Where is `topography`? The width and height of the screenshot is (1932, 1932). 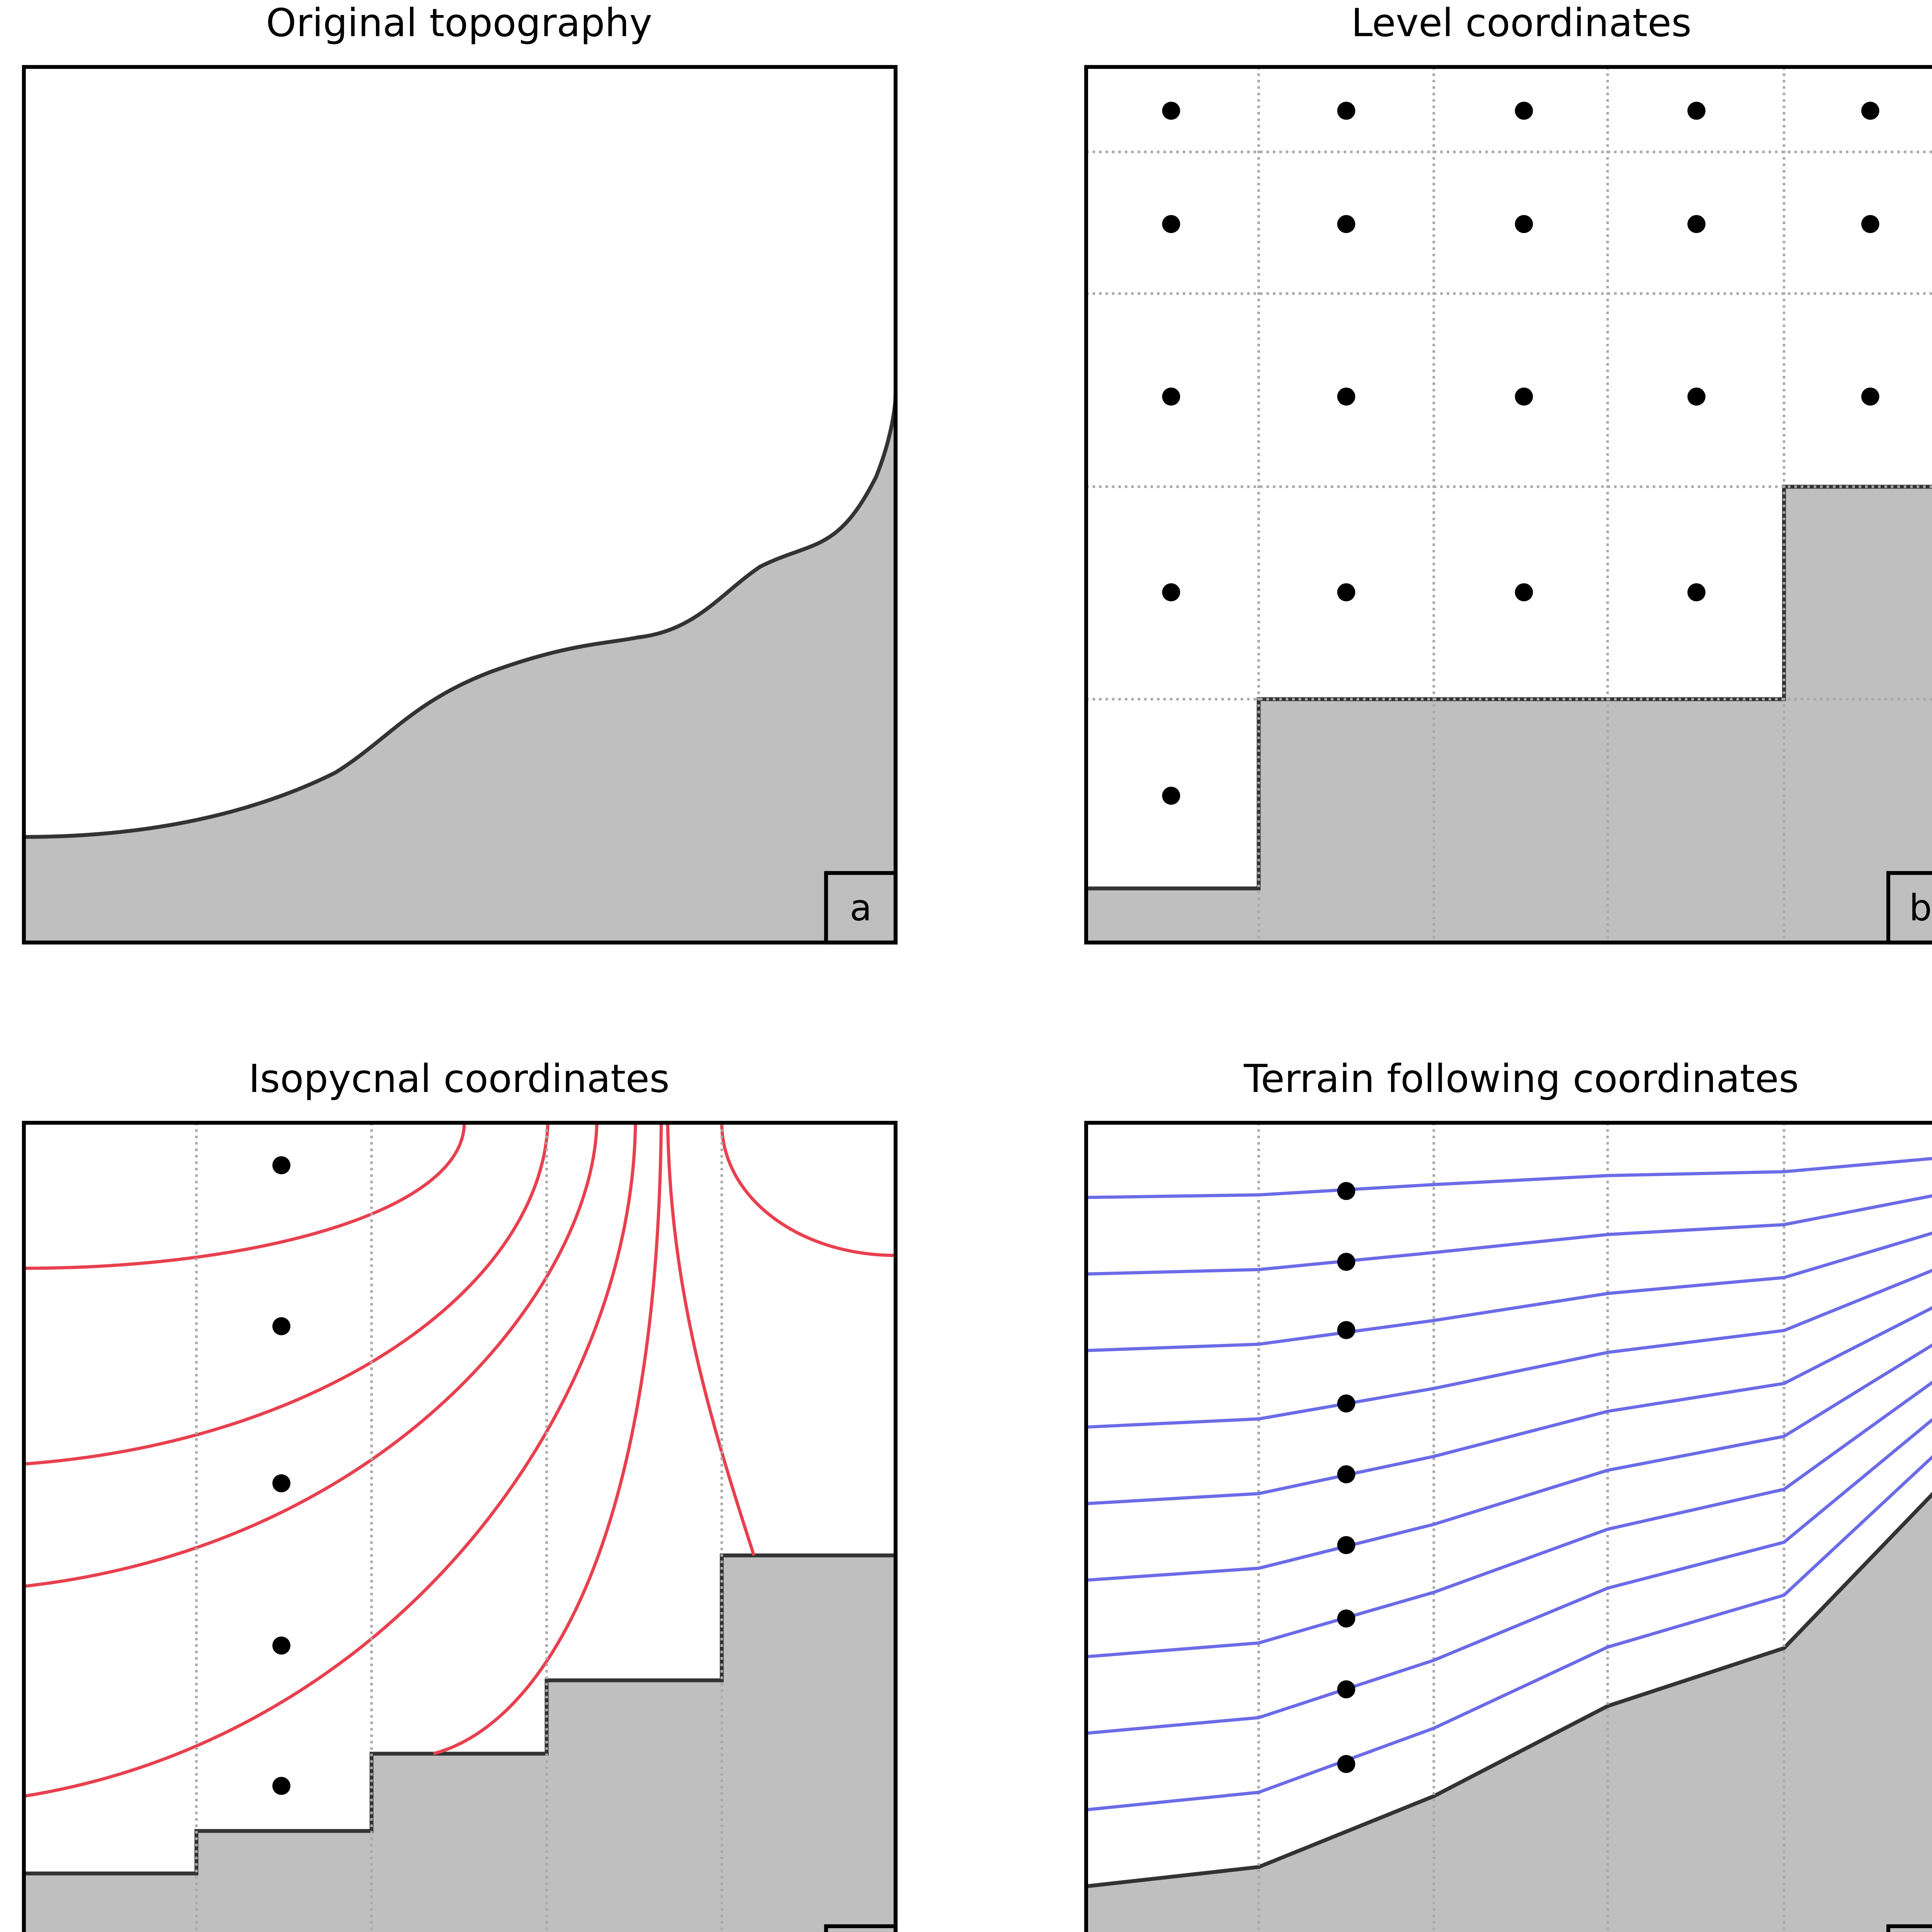 topography is located at coordinates (460, 669).